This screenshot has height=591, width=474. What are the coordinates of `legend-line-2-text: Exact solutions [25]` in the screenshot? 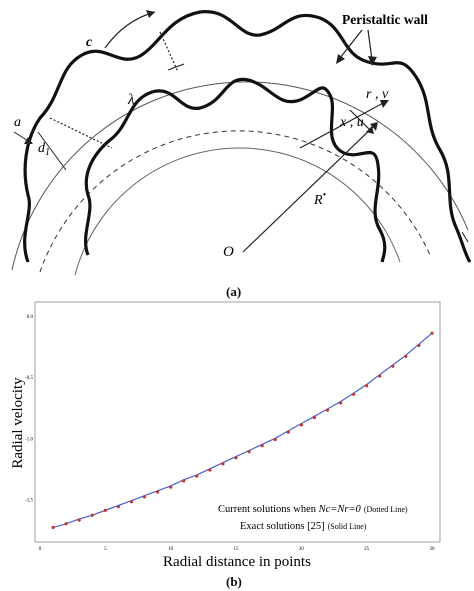 It's located at (282, 526).